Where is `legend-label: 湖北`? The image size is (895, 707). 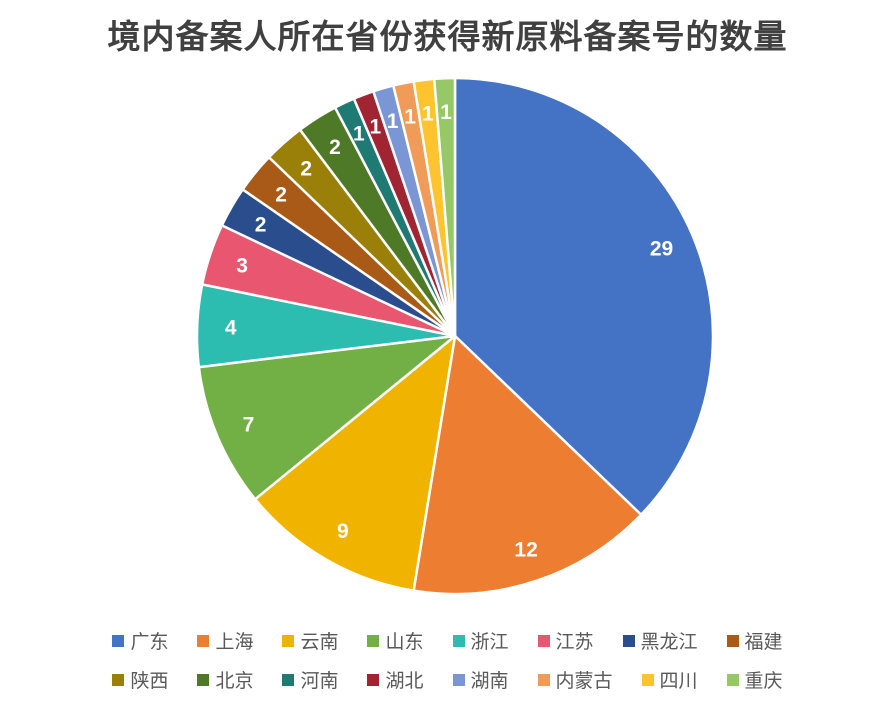
legend-label: 湖北 is located at coordinates (404, 681).